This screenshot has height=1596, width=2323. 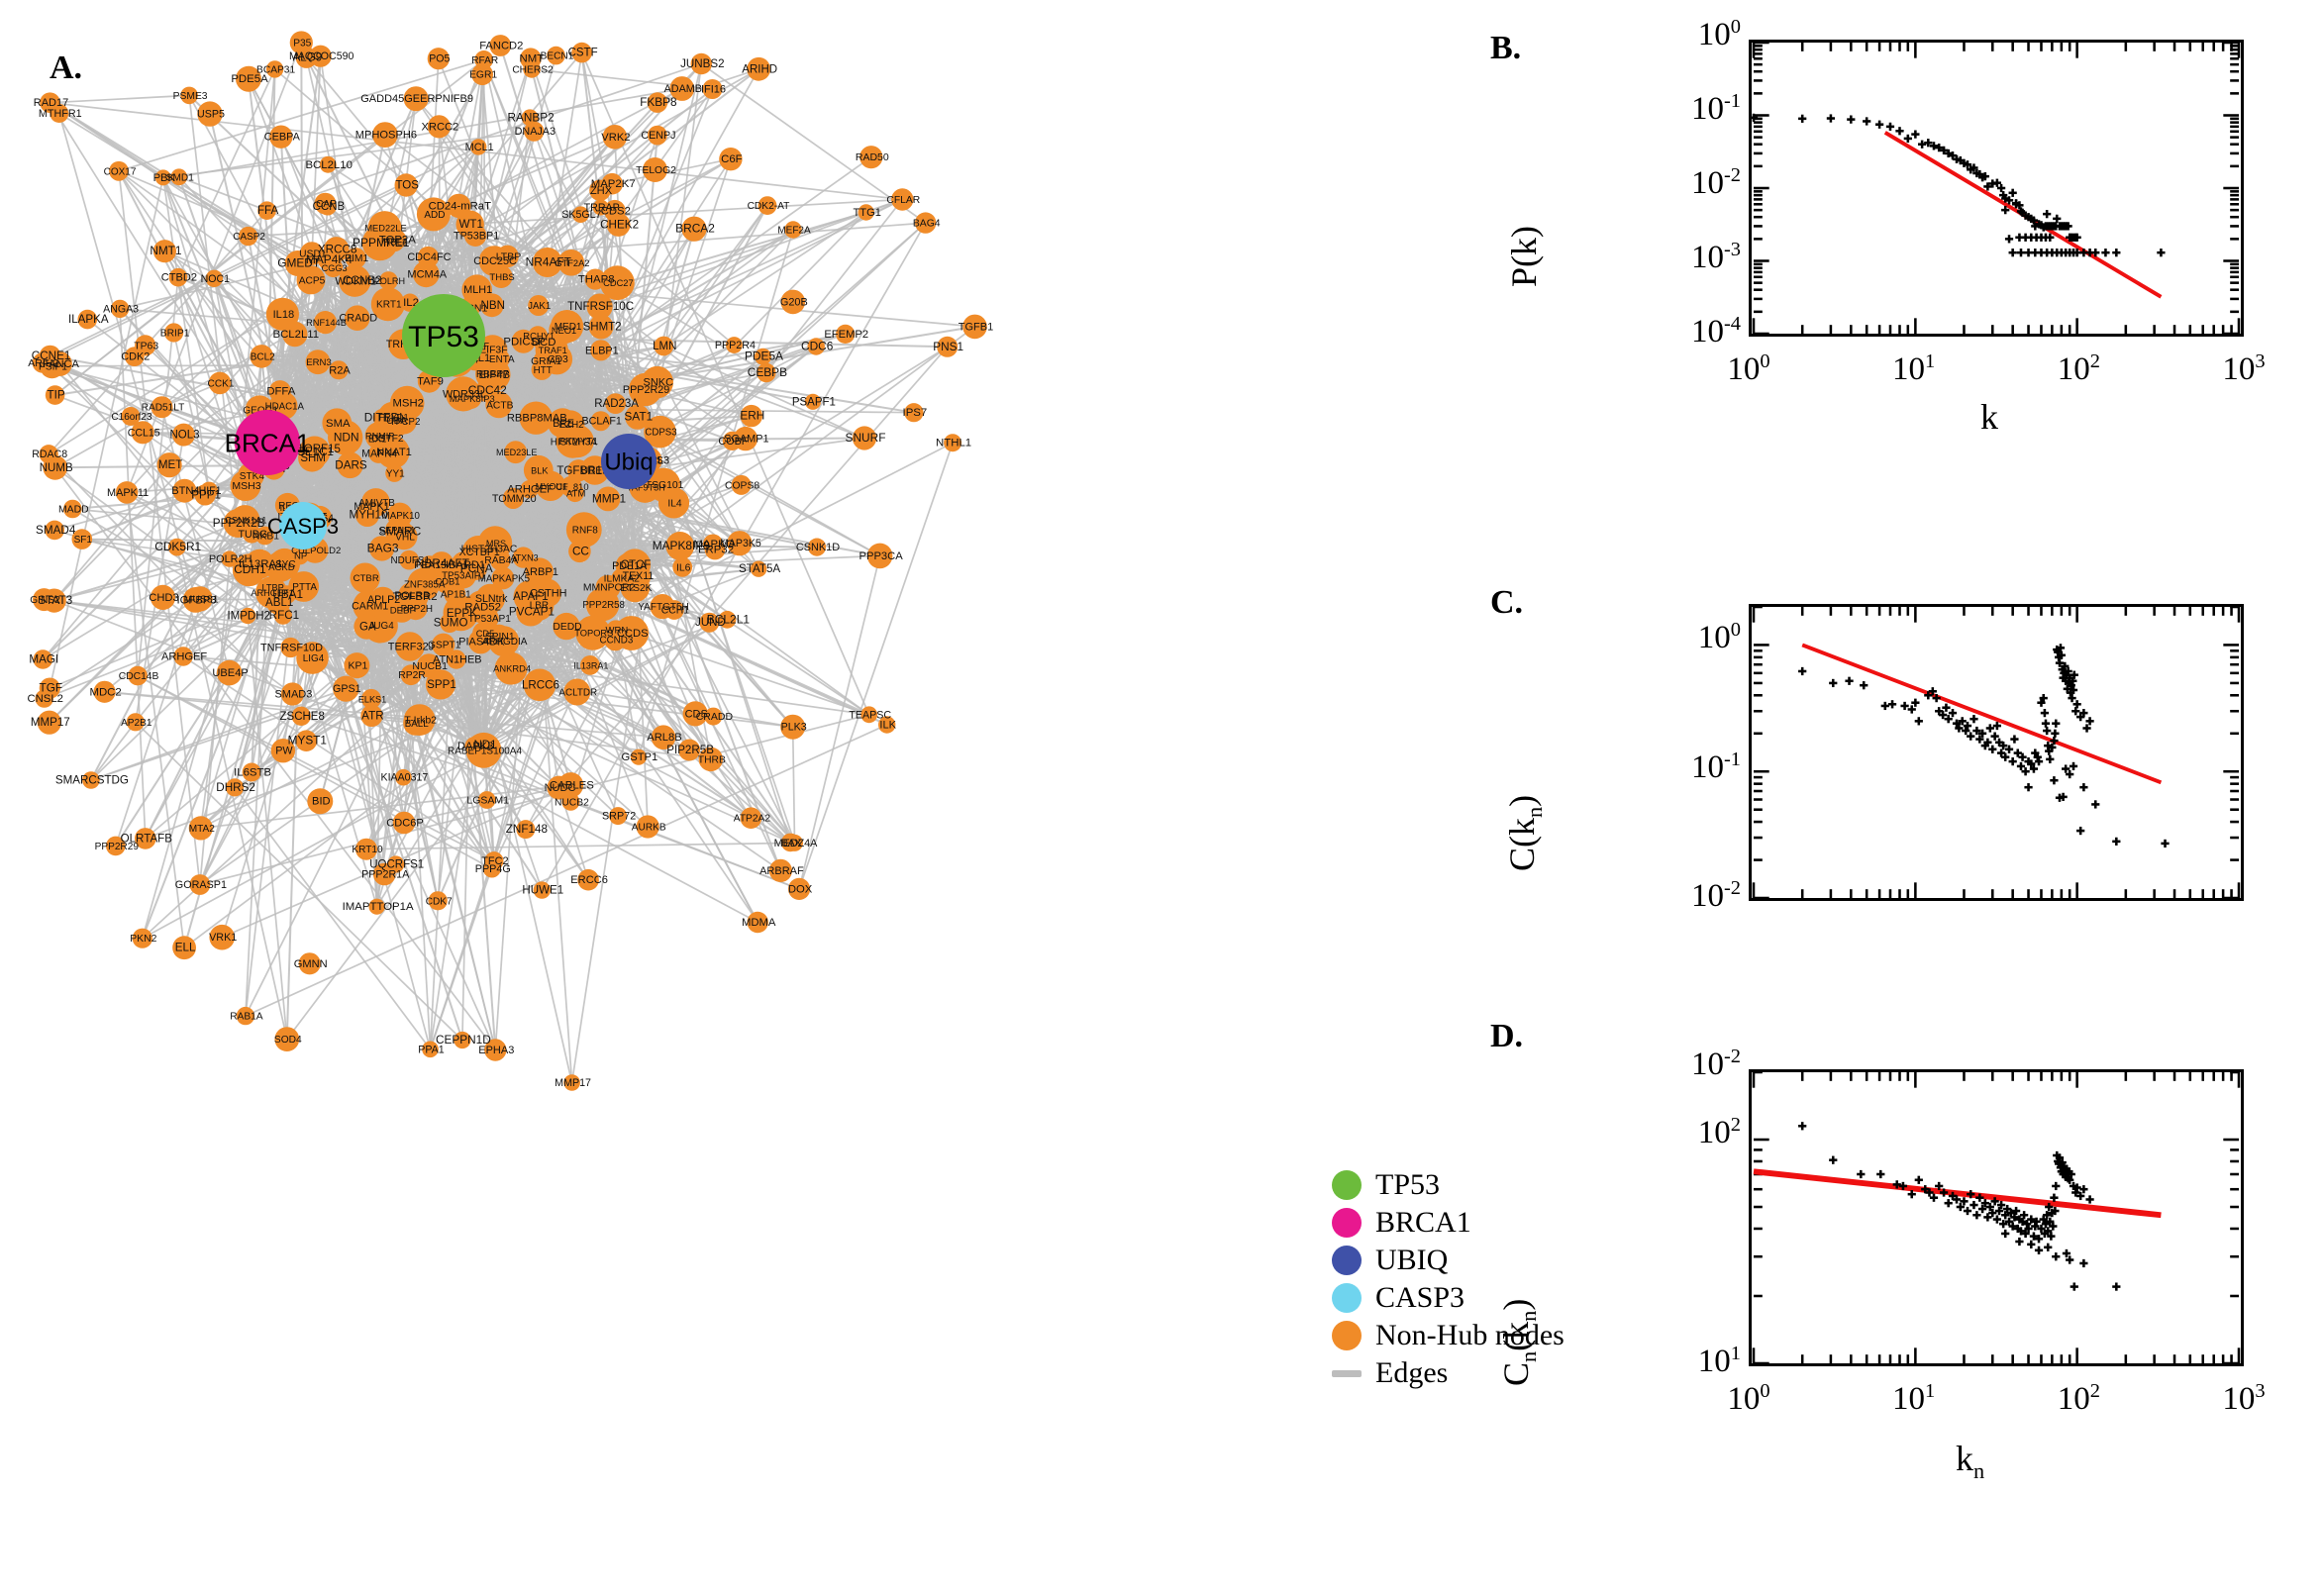 I want to click on hub-node-casp3, so click(x=303, y=525).